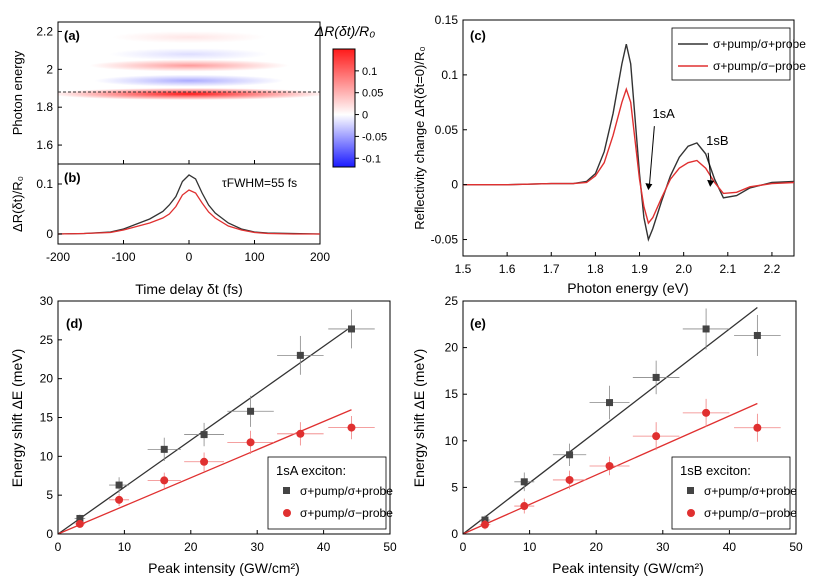  What do you see at coordinates (49, 234) in the screenshot?
I see `panel-b-ytick-label: 0` at bounding box center [49, 234].